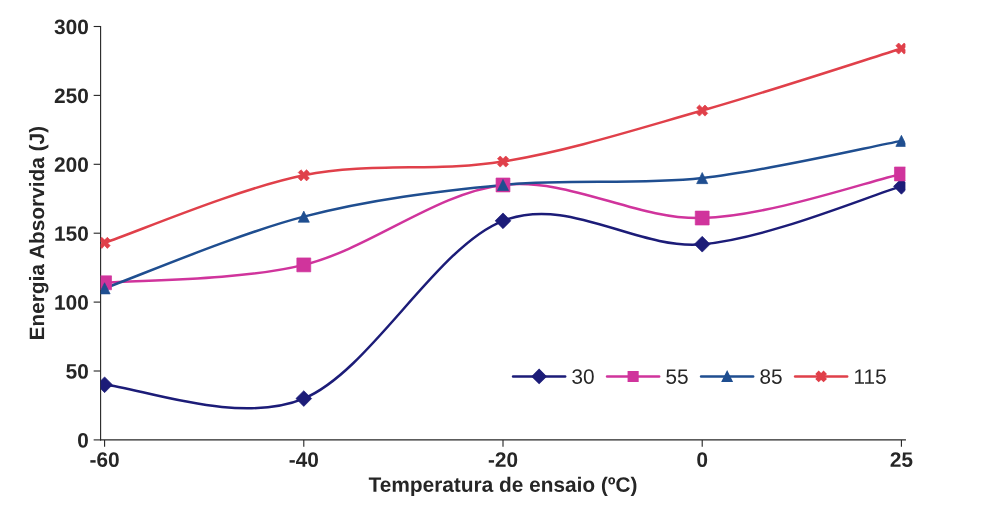 This screenshot has width=1006, height=530. Describe the element at coordinates (583, 376) in the screenshot. I see `legend-label: 30` at that location.